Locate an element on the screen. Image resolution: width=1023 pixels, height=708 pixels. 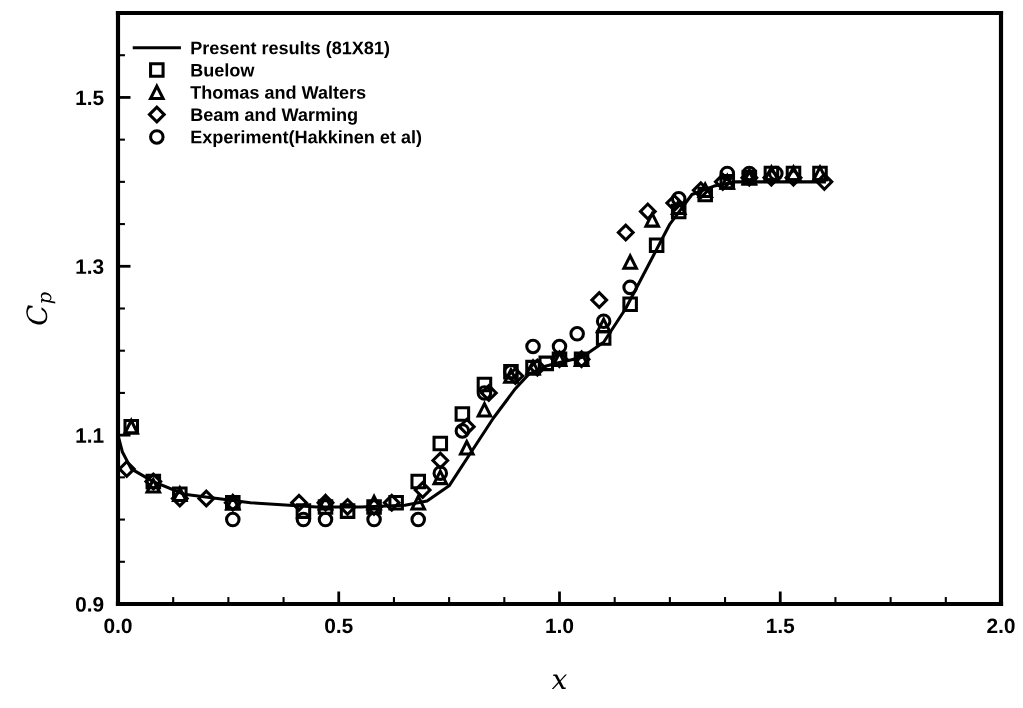
legend-label: Thomas and Walters is located at coordinates (278, 92).